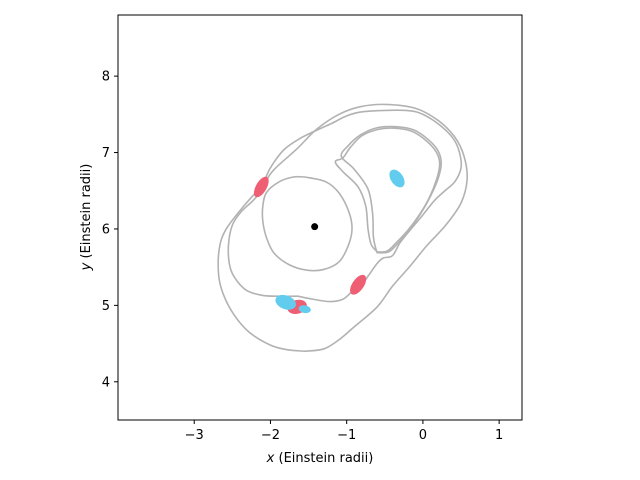  I want to click on x-tick-label: 0, so click(423, 435).